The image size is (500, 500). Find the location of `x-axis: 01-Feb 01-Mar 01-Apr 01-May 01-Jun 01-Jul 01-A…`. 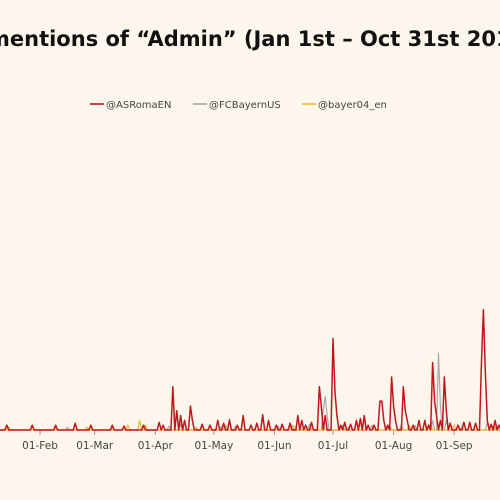

x-axis: 01-Feb 01-Mar 01-Apr 01-May 01-Jun 01-Jul 01-A… is located at coordinates (247, 441).